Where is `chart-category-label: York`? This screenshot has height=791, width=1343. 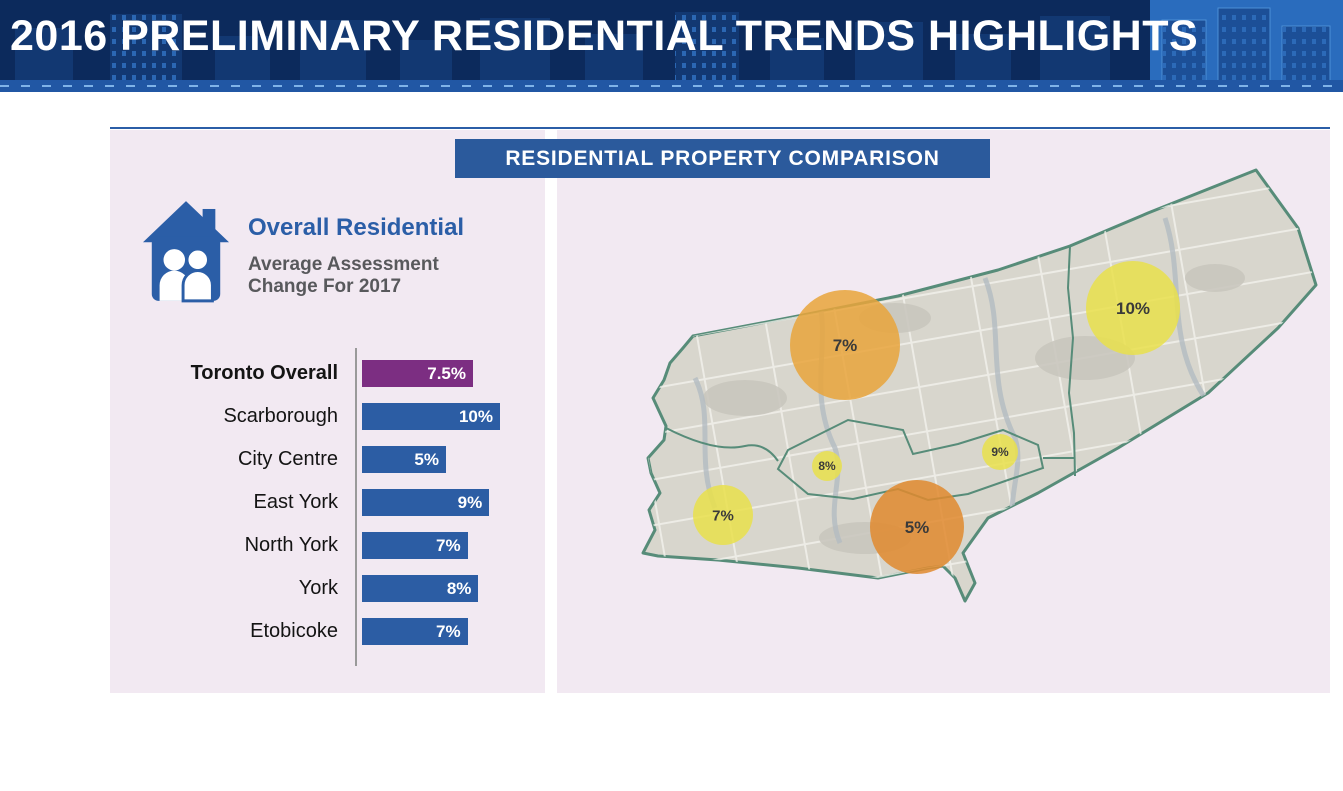
chart-category-label: York is located at coordinates (318, 588).